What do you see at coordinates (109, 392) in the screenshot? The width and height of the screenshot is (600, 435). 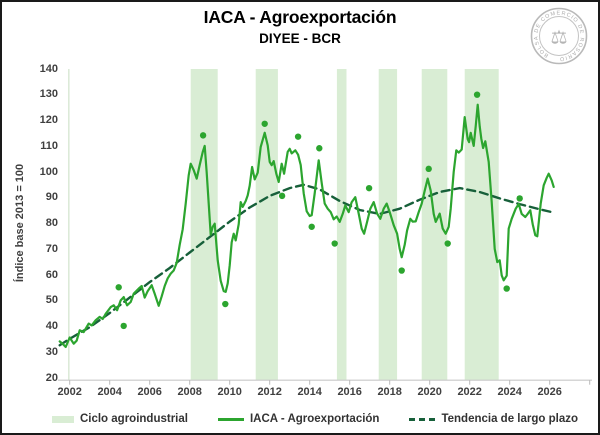 I see `x-tick-label: 2004` at bounding box center [109, 392].